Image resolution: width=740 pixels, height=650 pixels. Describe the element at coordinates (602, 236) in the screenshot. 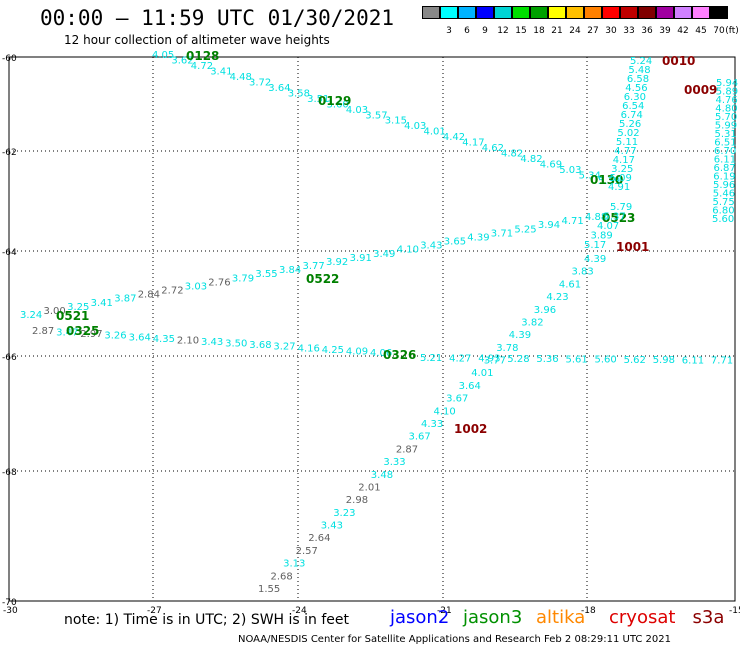

I see `wave-height-value: 3.89` at that location.